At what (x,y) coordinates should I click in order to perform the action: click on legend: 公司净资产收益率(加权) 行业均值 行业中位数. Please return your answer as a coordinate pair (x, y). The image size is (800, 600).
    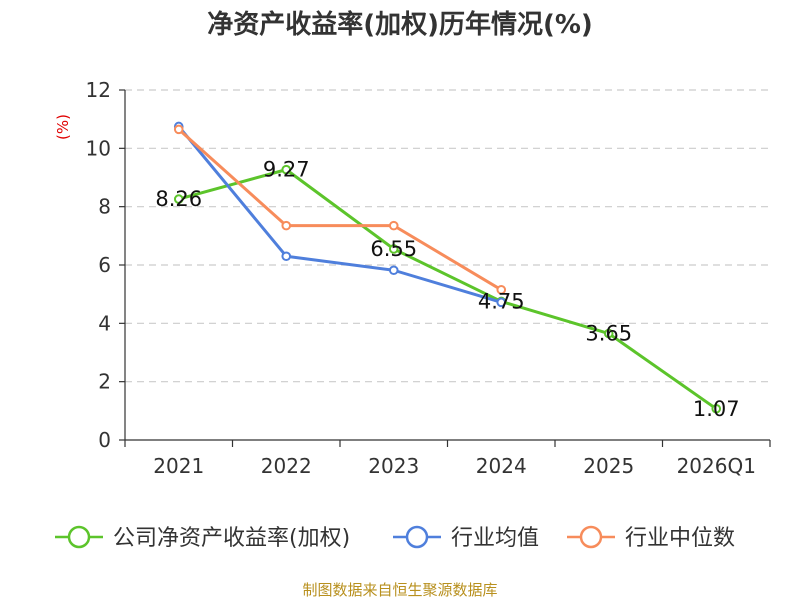
    Looking at the image, I should click on (395, 538).